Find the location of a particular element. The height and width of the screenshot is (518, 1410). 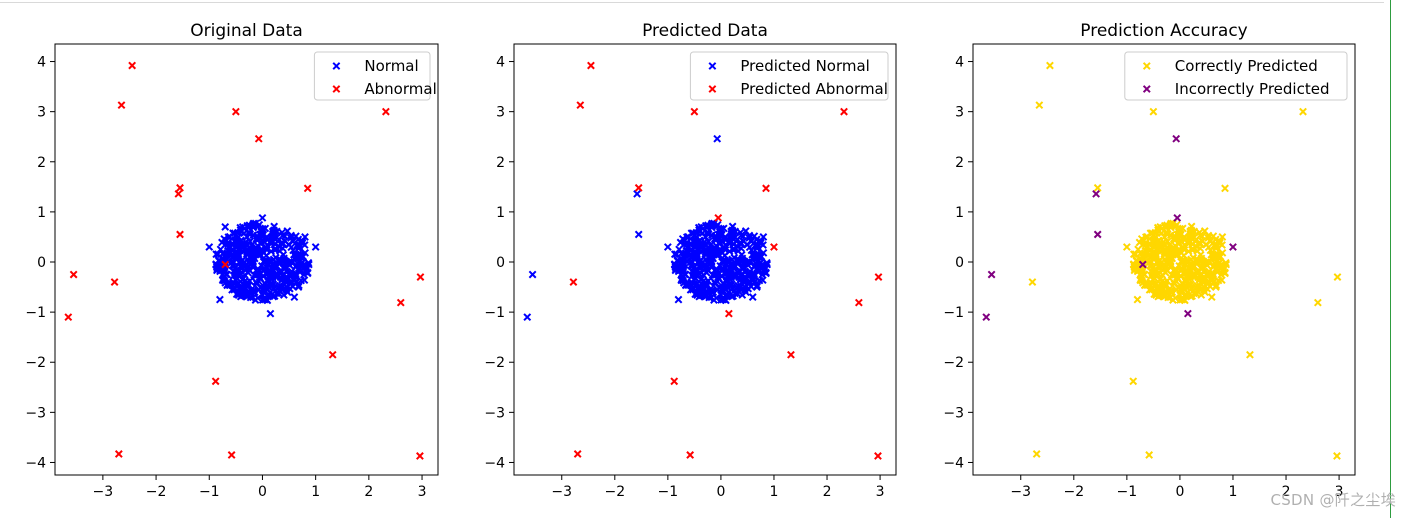

x-tick-label: −2 is located at coordinates (1073, 492).